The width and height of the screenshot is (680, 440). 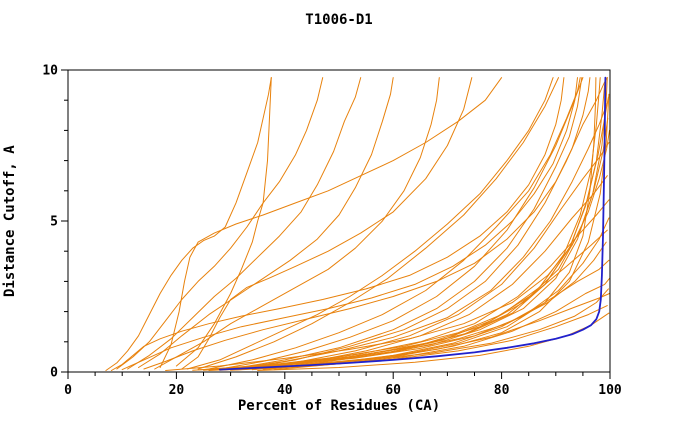 What do you see at coordinates (610, 390) in the screenshot?
I see `x-tick-label: 100` at bounding box center [610, 390].